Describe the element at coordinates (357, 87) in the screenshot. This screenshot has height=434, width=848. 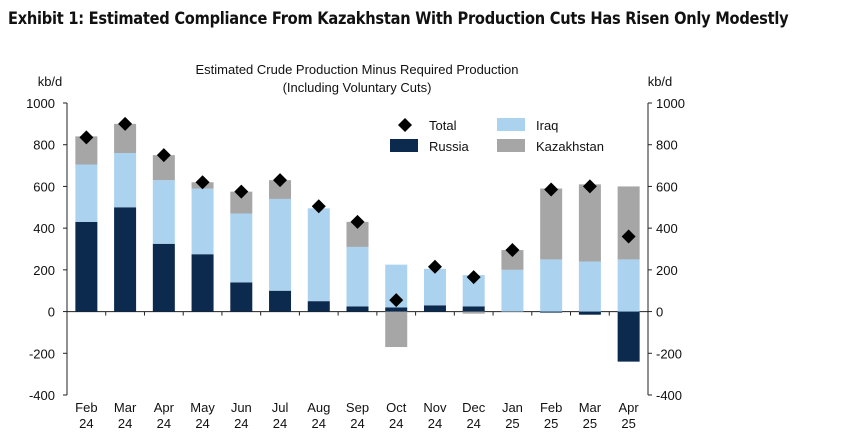
I see `chart-subtitle: (Including Voluntary Cuts)` at that location.